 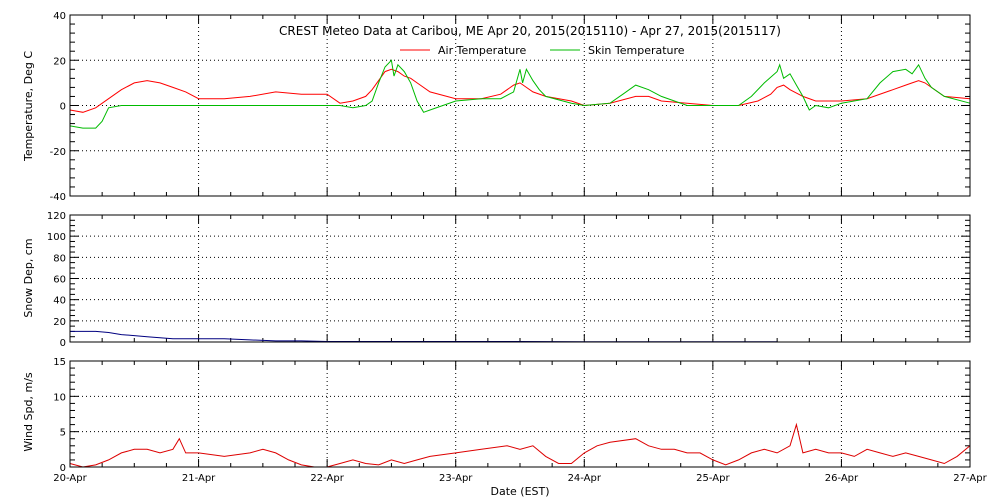 I want to click on series-line-wind-speed, so click(x=520, y=445).